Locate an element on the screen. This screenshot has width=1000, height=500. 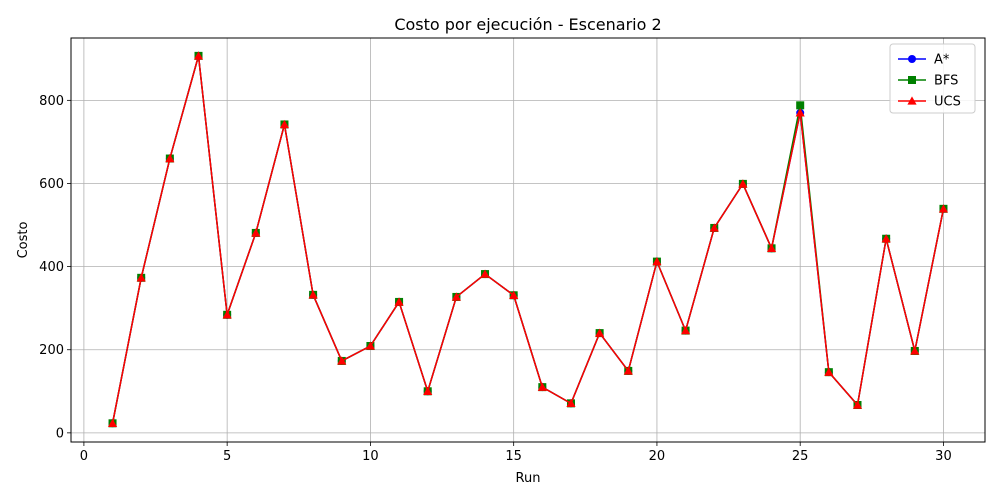
legend-label: BFS is located at coordinates (946, 81).